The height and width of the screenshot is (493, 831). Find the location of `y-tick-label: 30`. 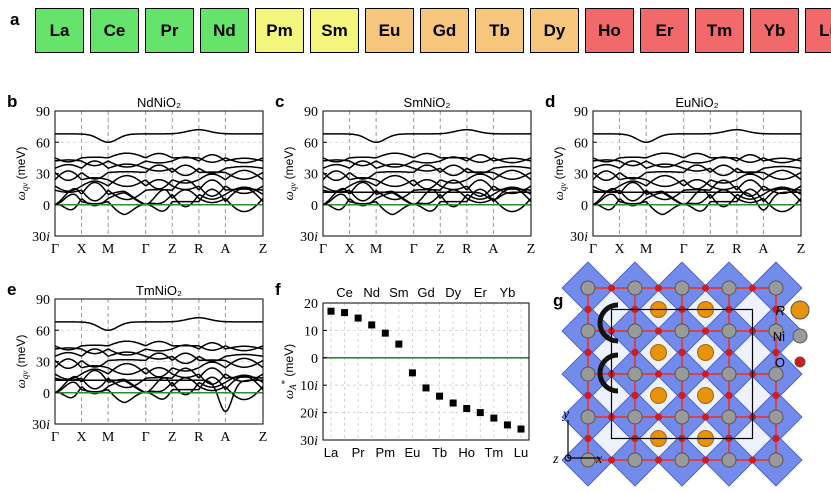

y-tick-label: 30 is located at coordinates (581, 175).